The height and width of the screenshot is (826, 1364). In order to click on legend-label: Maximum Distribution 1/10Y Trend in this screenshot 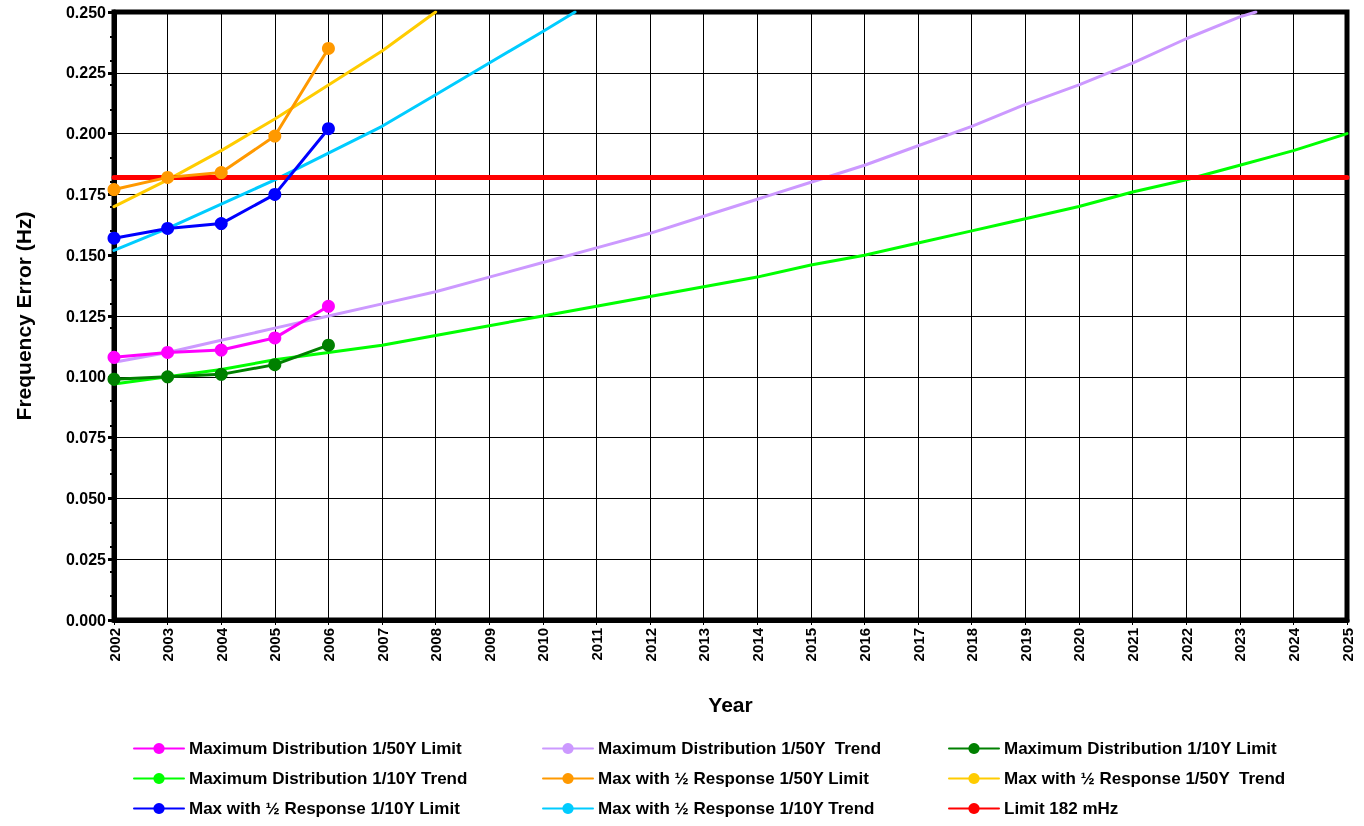, I will do `click(328, 778)`.